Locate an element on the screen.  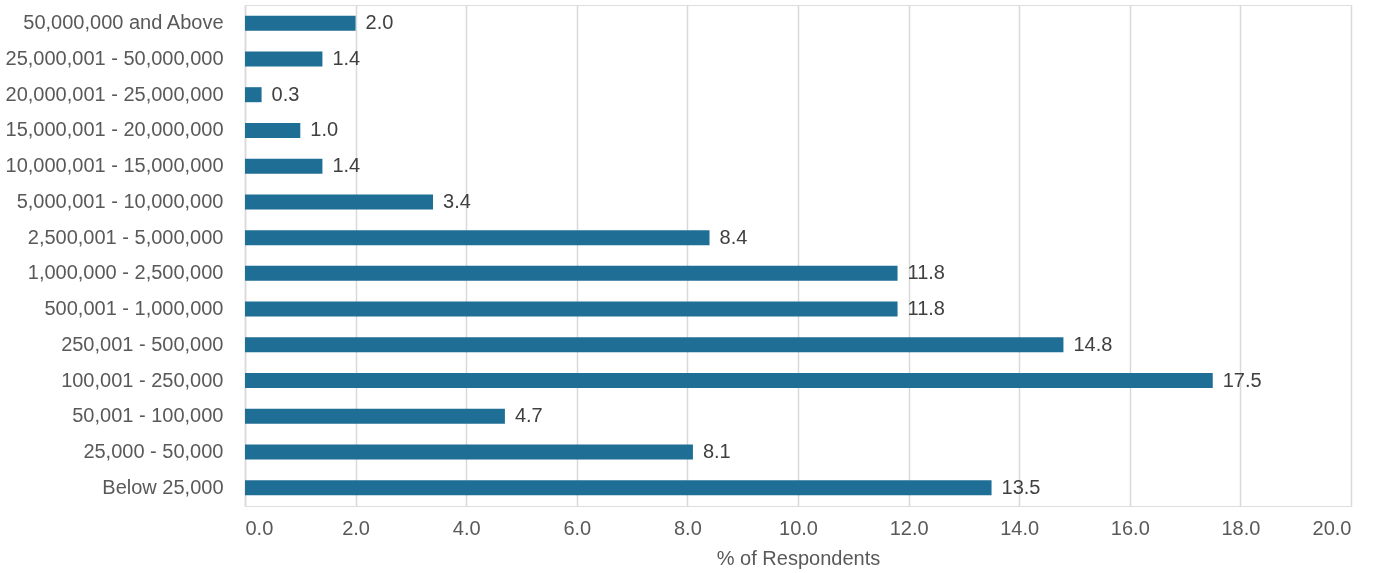
y-tick-label: 1,000,000 - 2,500,000 is located at coordinates (125, 272).